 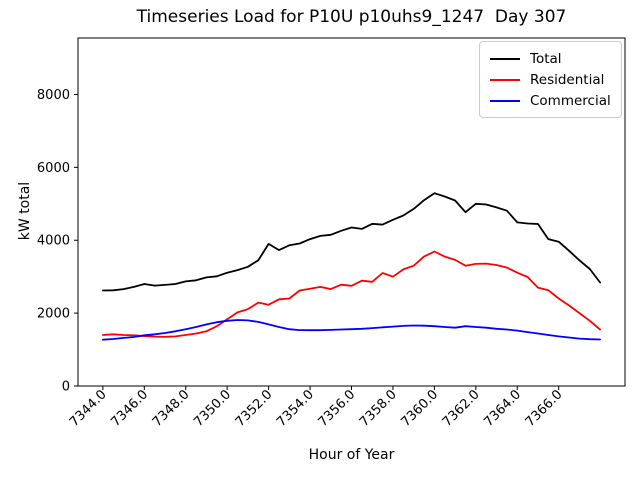 What do you see at coordinates (171, 408) in the screenshot?
I see `x-tick-label: 7348.0` at bounding box center [171, 408].